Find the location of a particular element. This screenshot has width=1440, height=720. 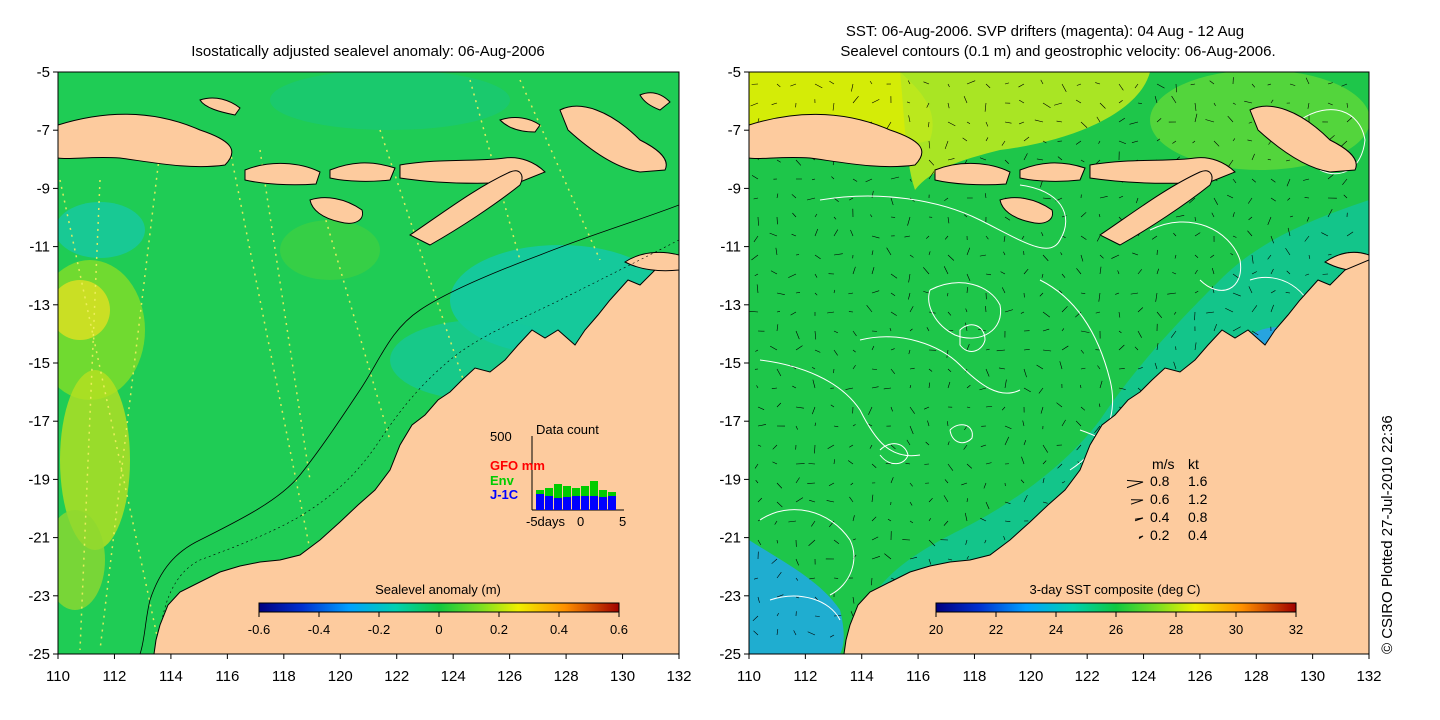

lon-tick-label: 118 is located at coordinates (974, 676).